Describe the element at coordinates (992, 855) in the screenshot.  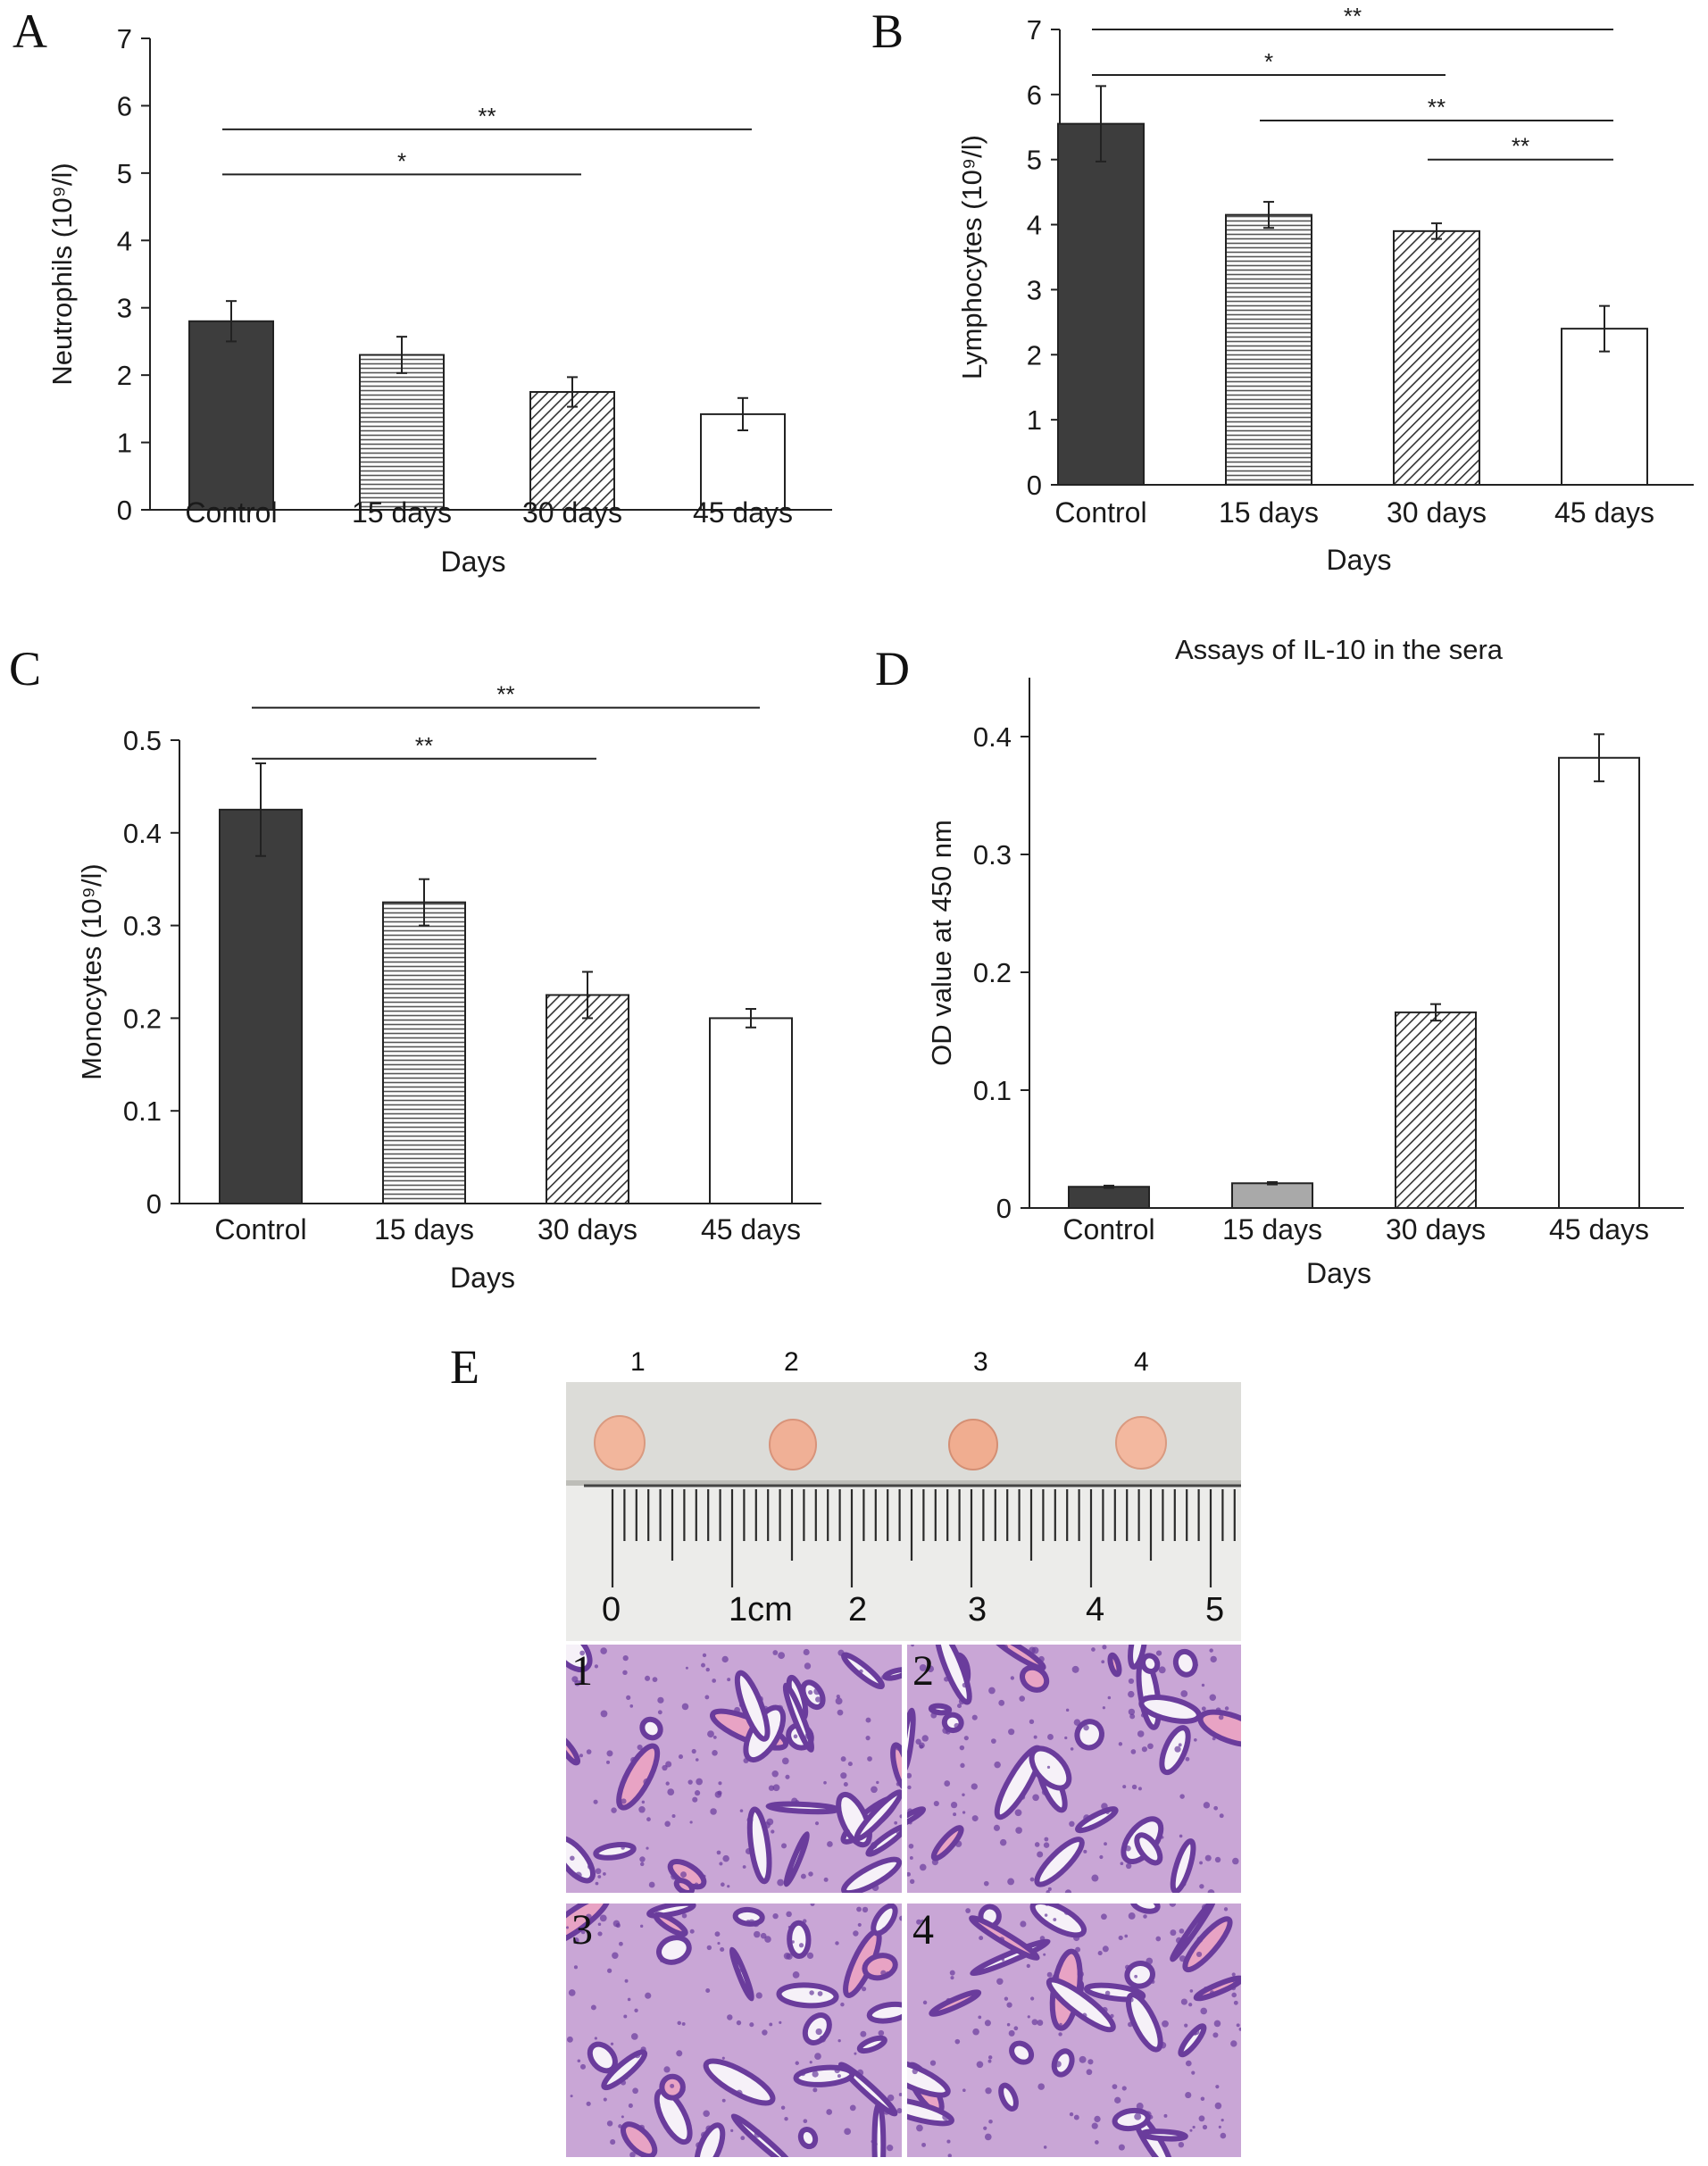
I see `y-tick-label: 0.3` at that location.